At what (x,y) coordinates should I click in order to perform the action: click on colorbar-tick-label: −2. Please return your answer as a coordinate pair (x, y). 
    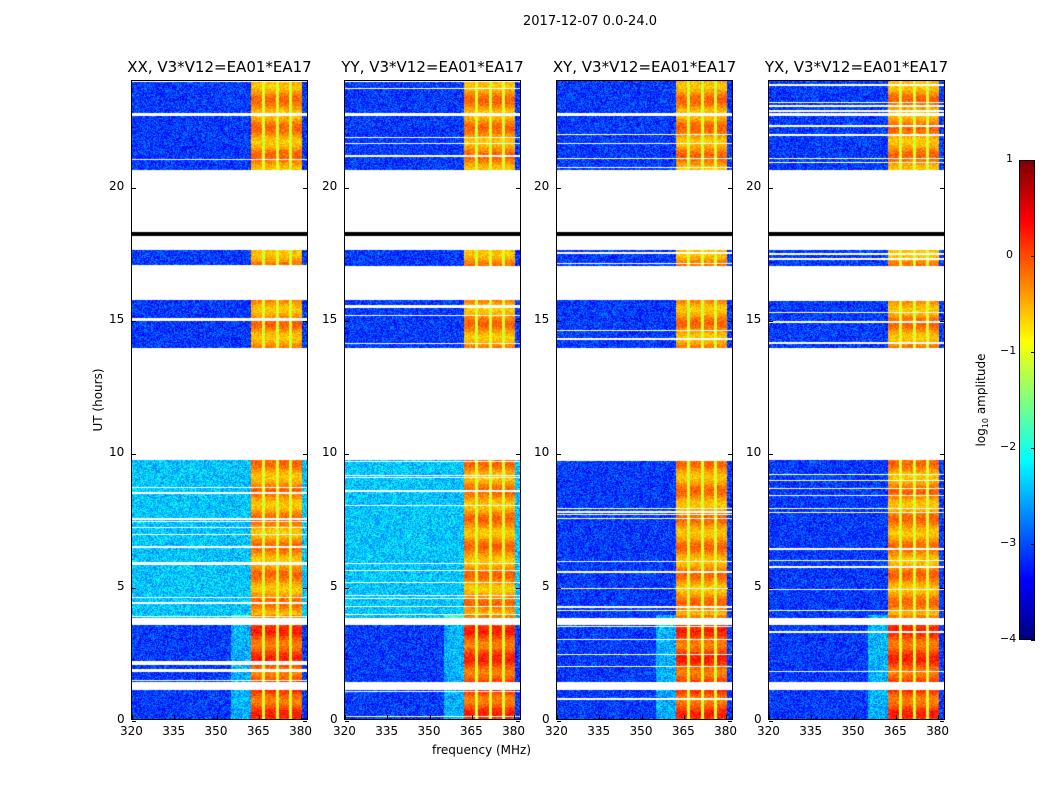
    Looking at the image, I should click on (1008, 446).